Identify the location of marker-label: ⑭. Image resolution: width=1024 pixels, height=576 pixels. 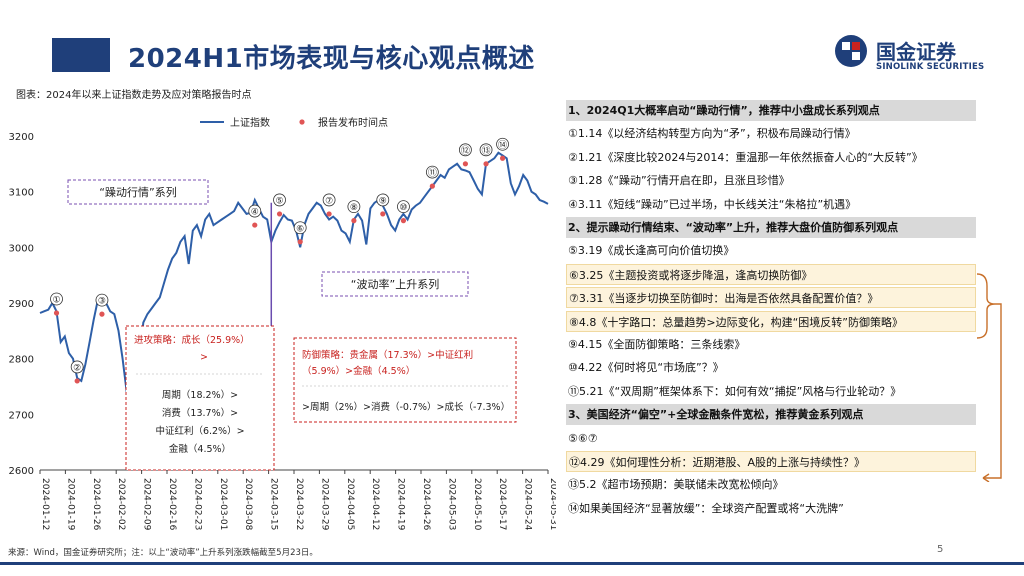
(502, 145).